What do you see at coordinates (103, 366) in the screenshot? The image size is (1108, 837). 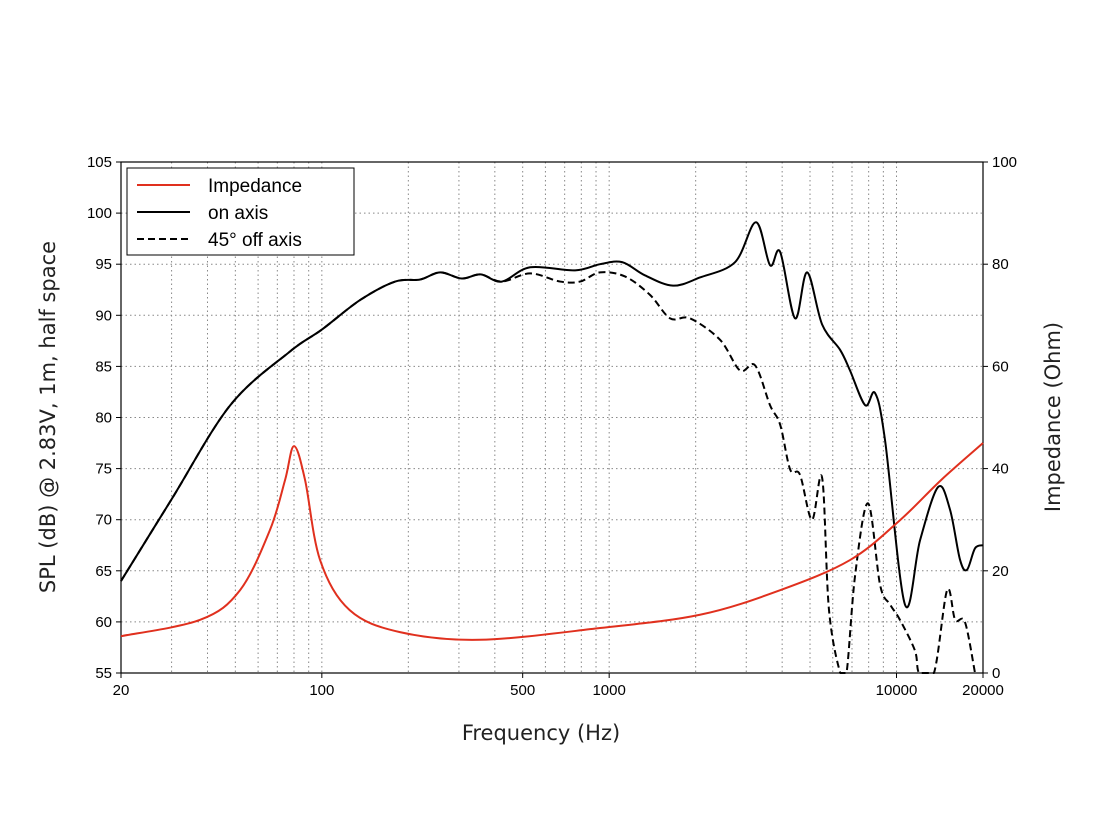 I see `y-tick-label: 85` at bounding box center [103, 366].